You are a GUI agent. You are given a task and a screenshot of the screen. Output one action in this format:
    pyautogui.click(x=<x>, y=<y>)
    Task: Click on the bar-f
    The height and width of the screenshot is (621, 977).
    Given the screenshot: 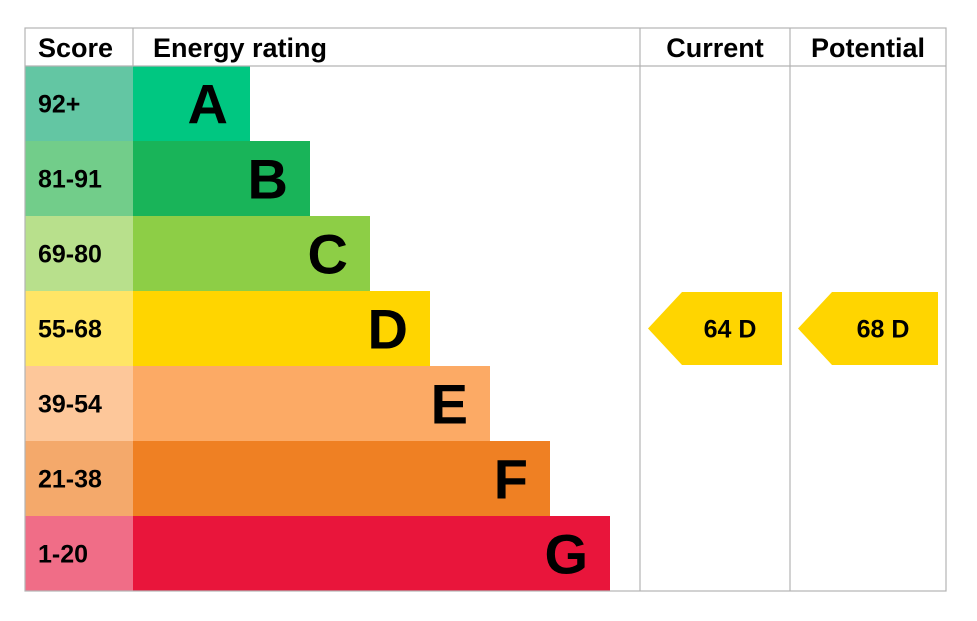 What is the action you would take?
    pyautogui.click(x=341, y=478)
    